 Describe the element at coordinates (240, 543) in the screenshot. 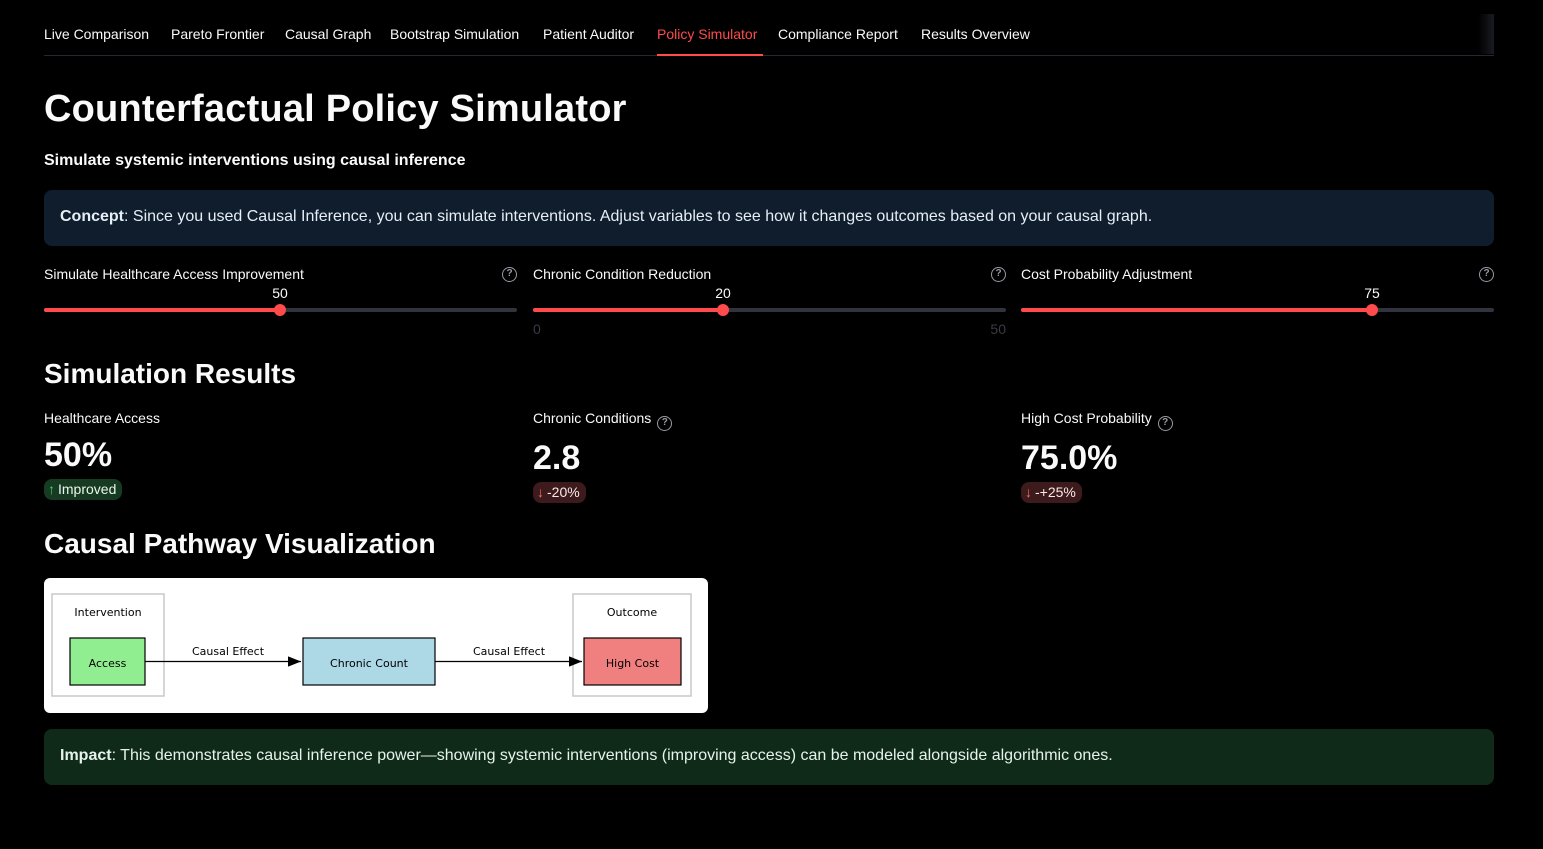

I see `pathway-heading: Causal Pathway Visualization` at that location.